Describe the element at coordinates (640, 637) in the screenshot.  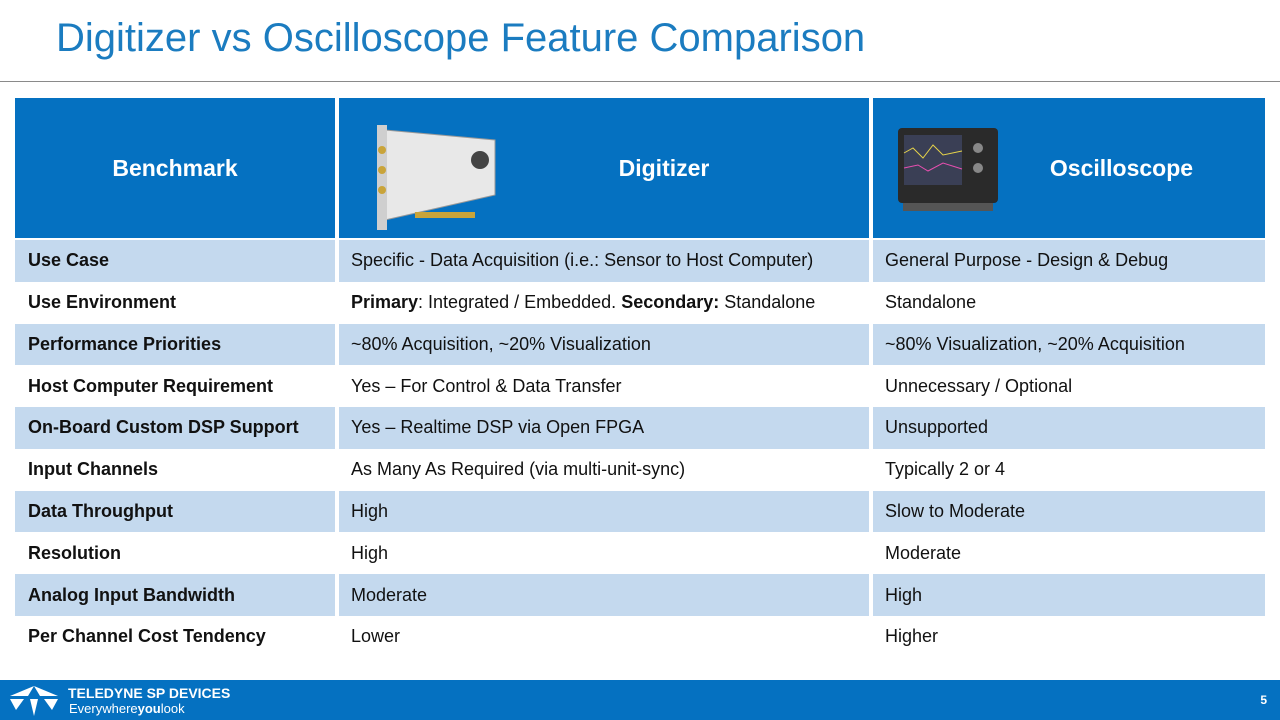
I see `table-row: Per Channel Cost Tendency Lower Higher` at that location.